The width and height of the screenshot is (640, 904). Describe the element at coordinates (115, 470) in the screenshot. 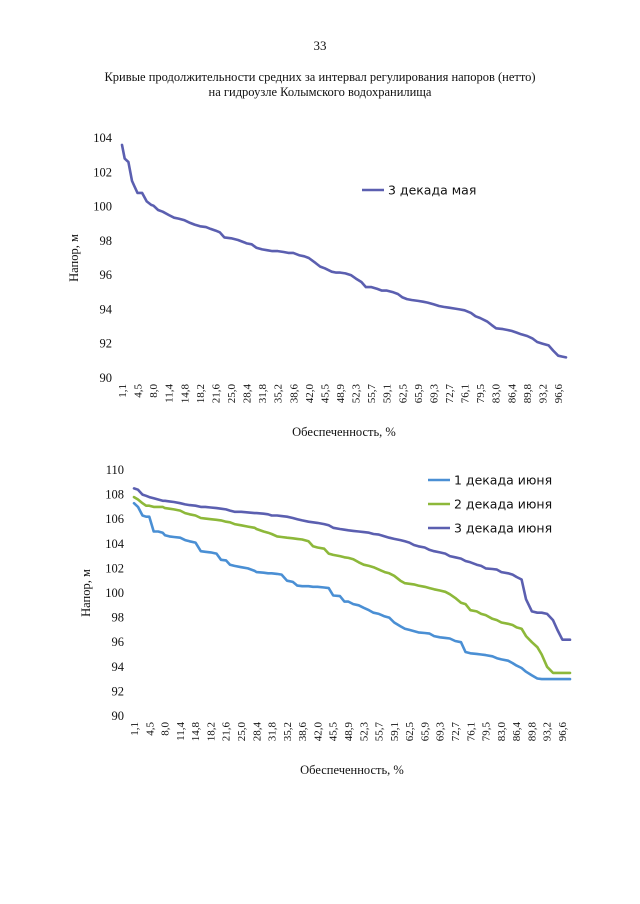

I see `y-tick-label: 110` at that location.